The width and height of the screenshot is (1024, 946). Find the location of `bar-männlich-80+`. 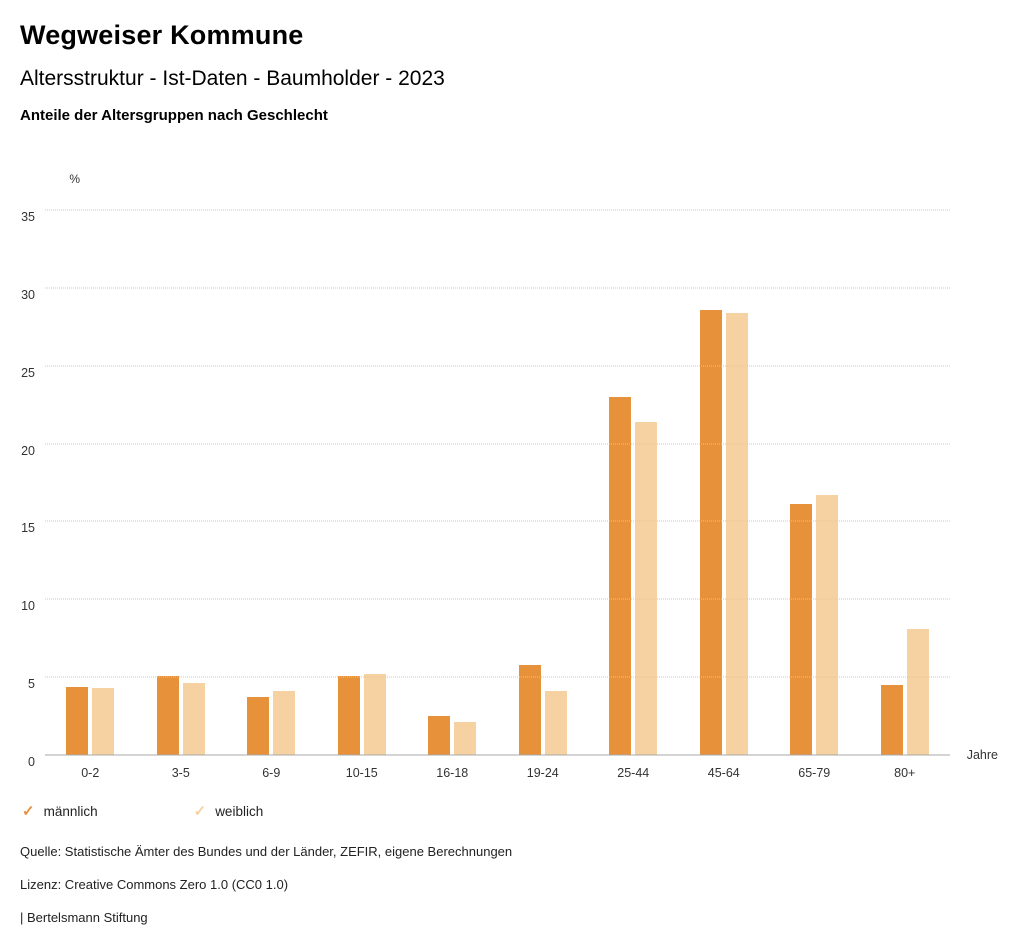

bar-männlich-80+ is located at coordinates (891, 719).